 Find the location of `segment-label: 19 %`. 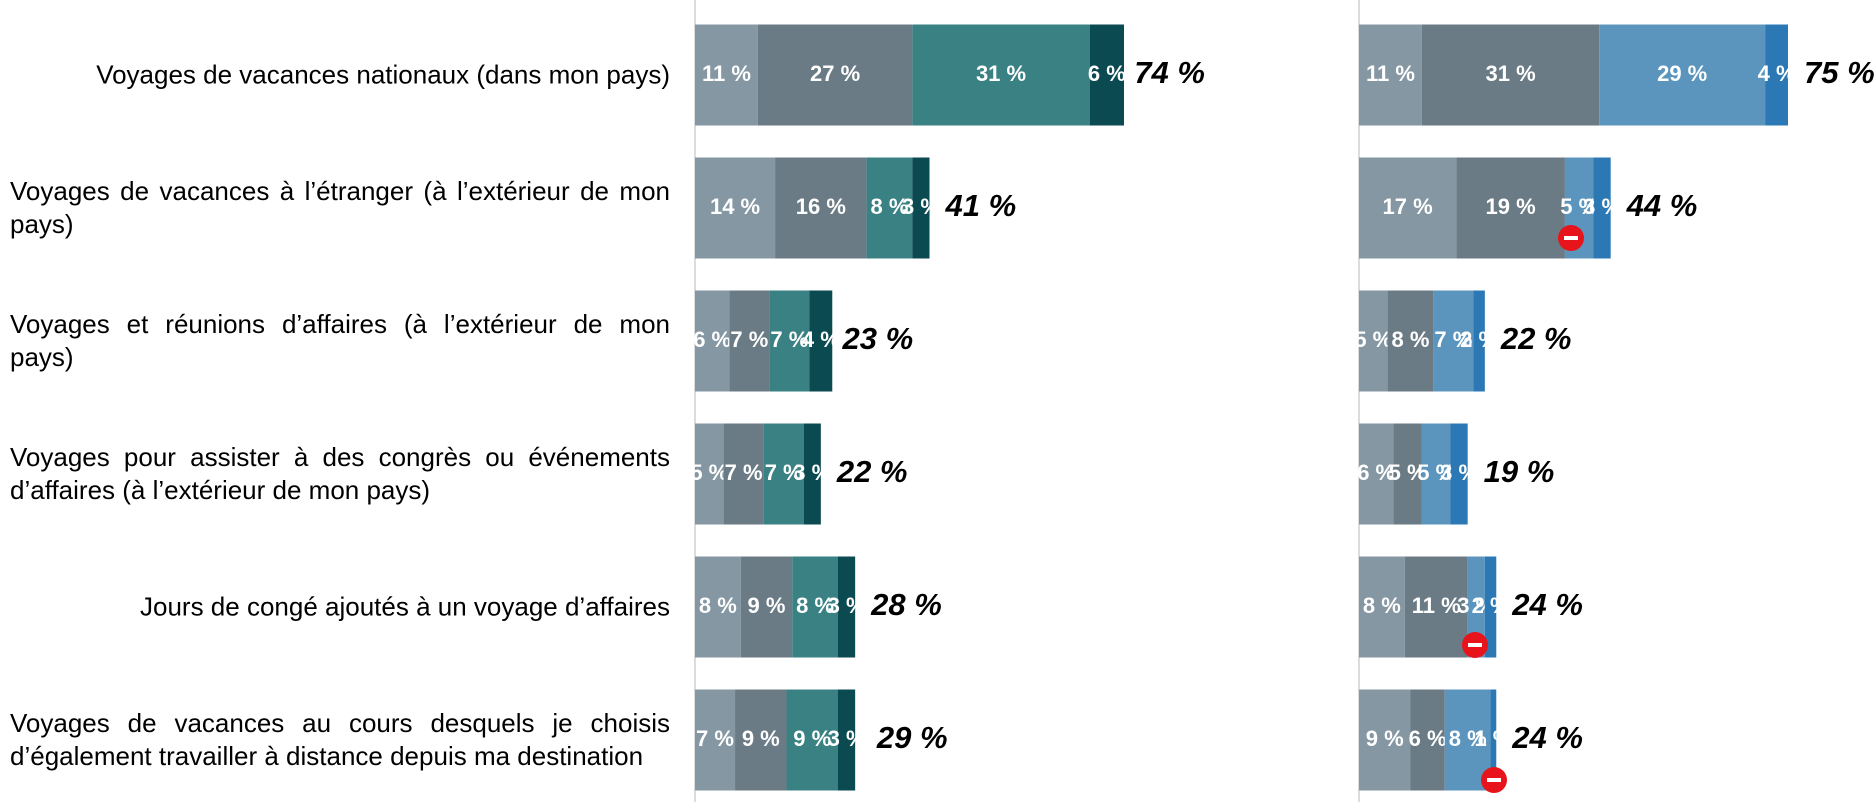

segment-label: 19 % is located at coordinates (1511, 206).